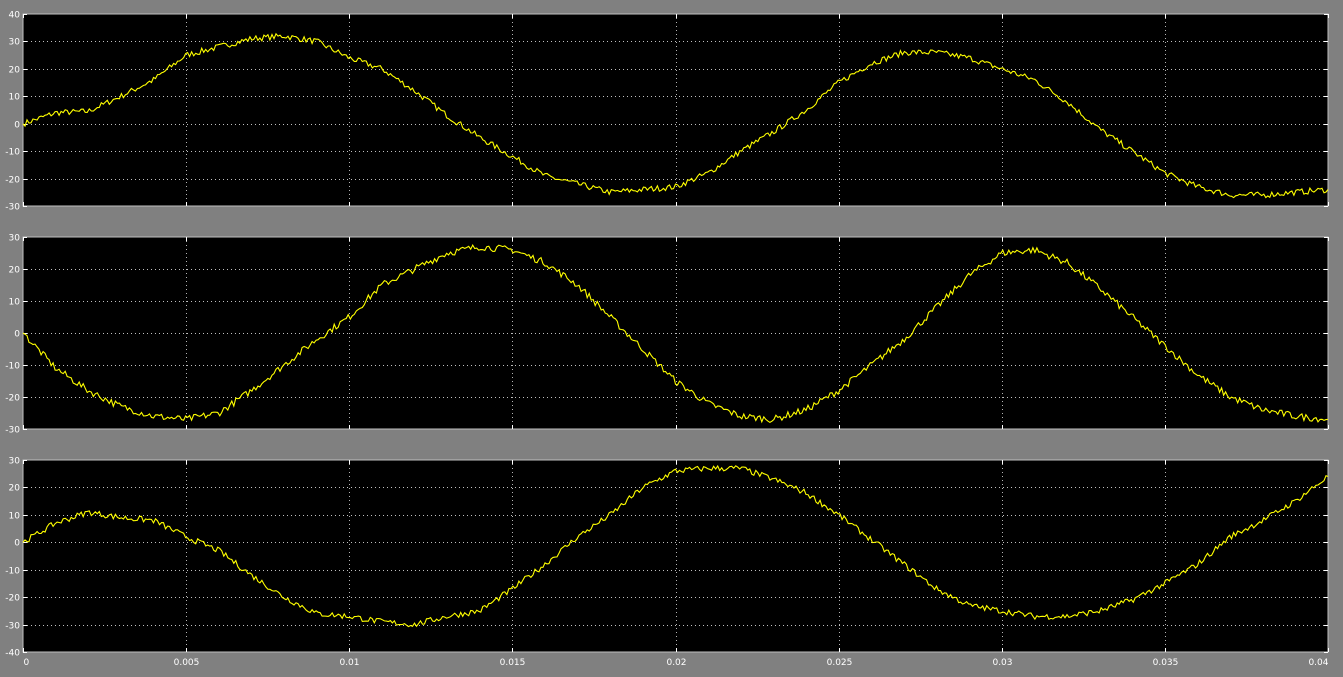  What do you see at coordinates (513, 663) in the screenshot?
I see `x-tick-label: 0.015` at bounding box center [513, 663].